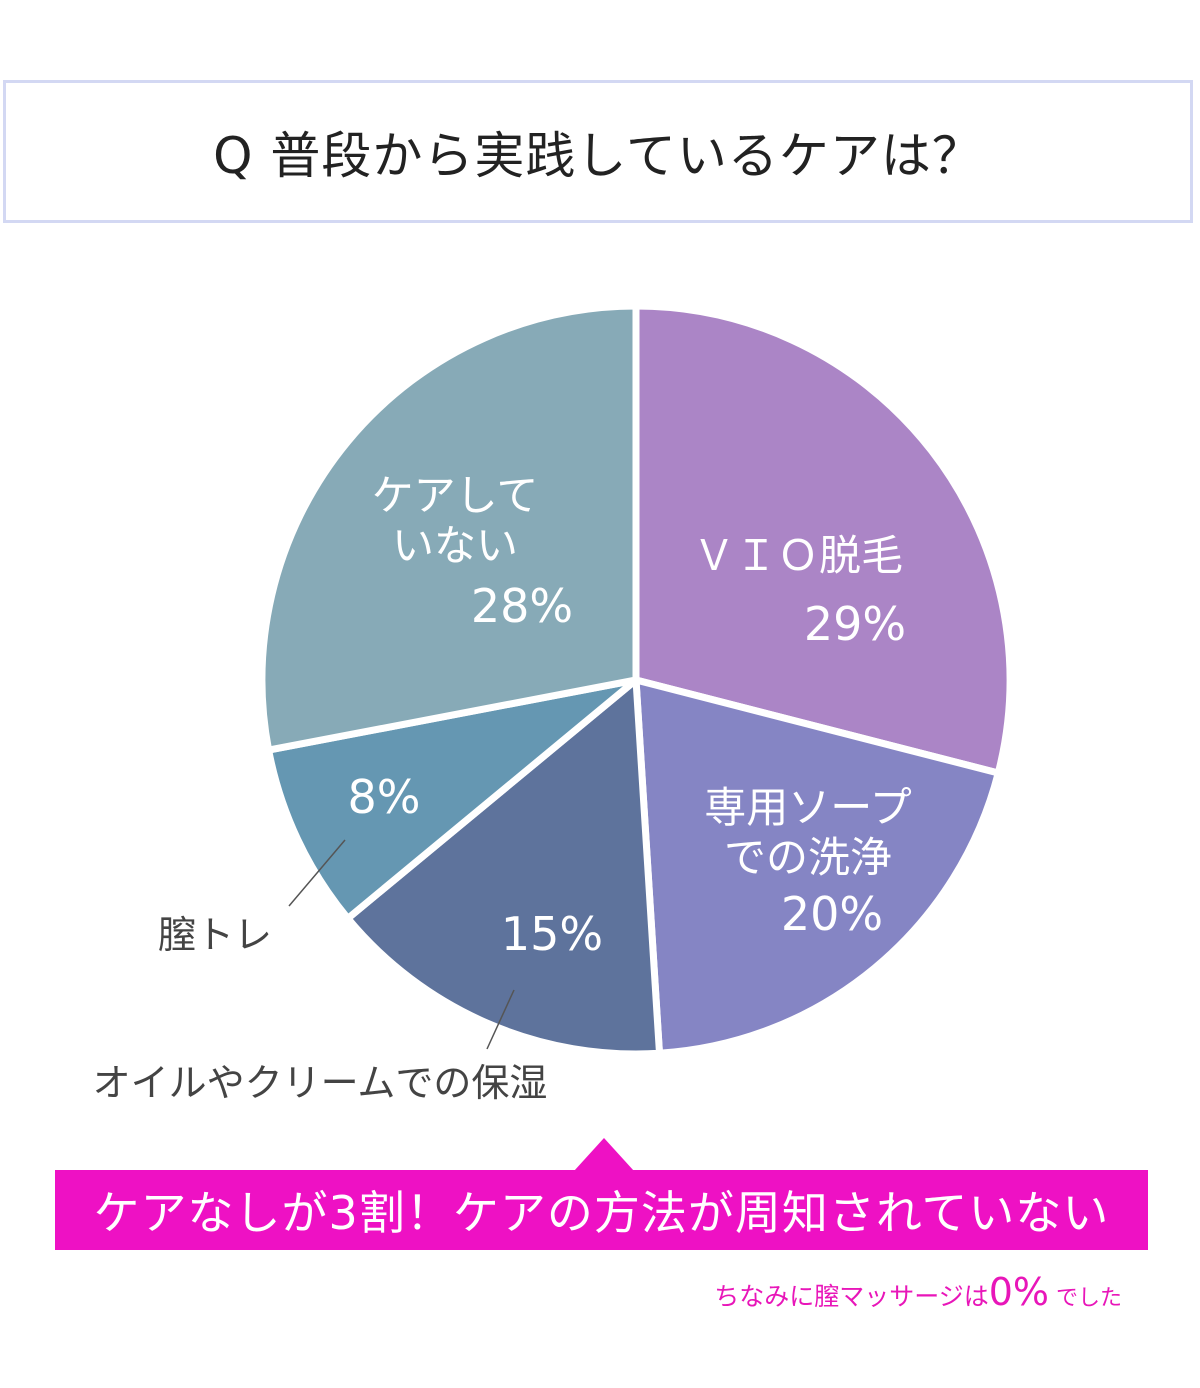  Describe the element at coordinates (317, 873) in the screenshot. I see `callout-line-kegel` at that location.